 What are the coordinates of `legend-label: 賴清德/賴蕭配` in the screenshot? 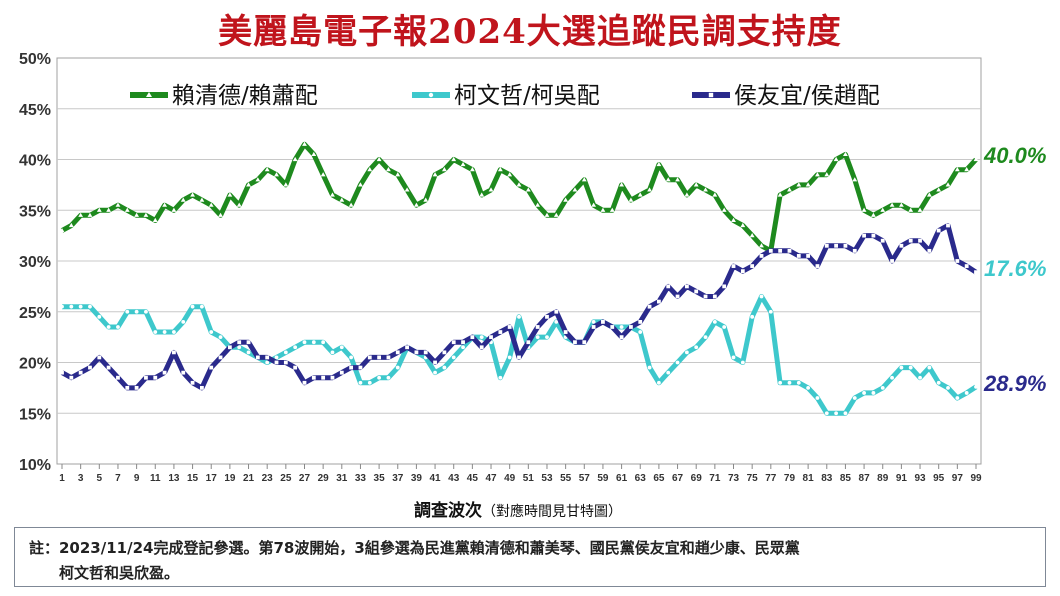 It's located at (245, 96).